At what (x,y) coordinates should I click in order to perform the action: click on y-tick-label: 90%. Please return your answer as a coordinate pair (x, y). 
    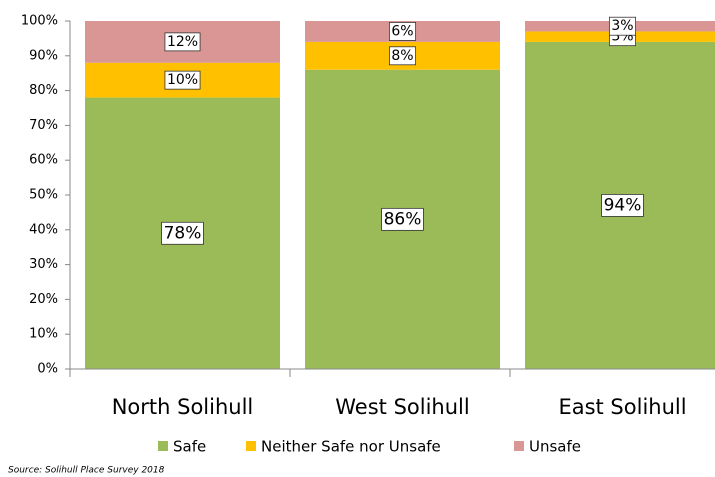
    Looking at the image, I should click on (43, 55).